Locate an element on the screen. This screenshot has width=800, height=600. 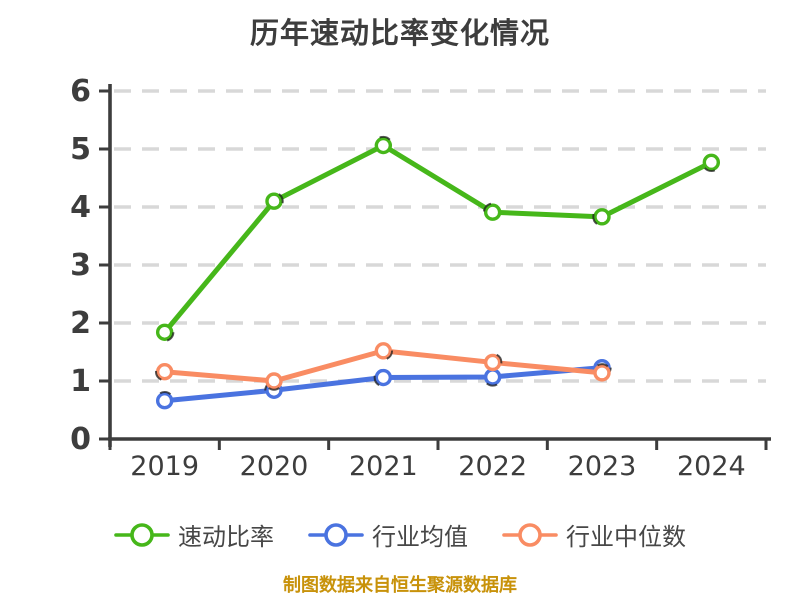
y-tick-label: 4 is located at coordinates (80, 207).